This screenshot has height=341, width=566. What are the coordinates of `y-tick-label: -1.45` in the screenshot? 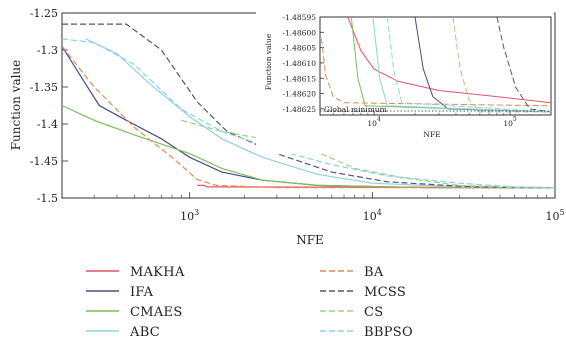 It's located at (44, 161).